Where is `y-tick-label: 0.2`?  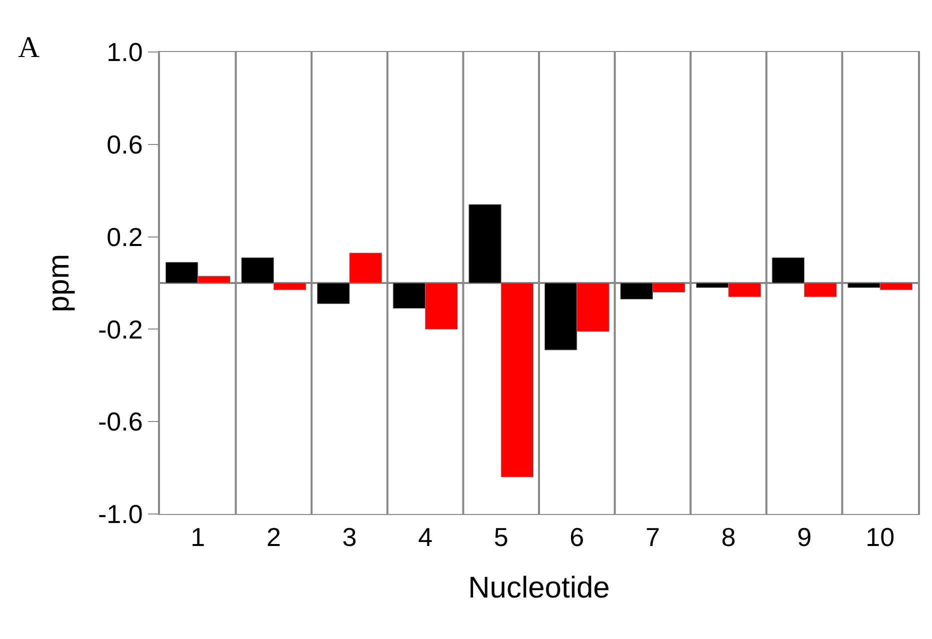 y-tick-label: 0.2 is located at coordinates (124, 237).